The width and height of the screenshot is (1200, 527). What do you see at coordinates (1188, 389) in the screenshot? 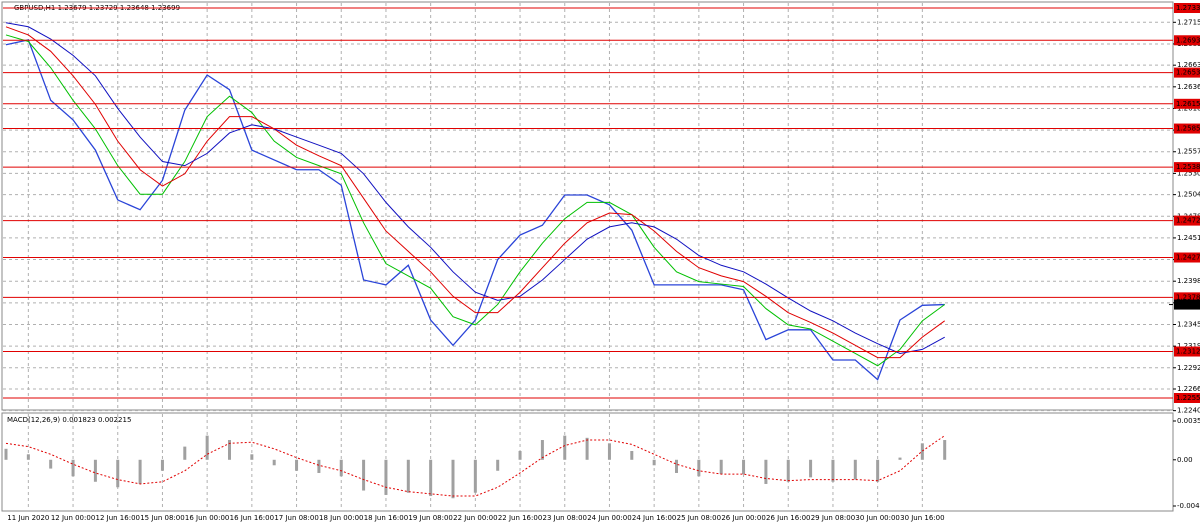
I see `y-tick-label: 1.22665` at bounding box center [1188, 389].